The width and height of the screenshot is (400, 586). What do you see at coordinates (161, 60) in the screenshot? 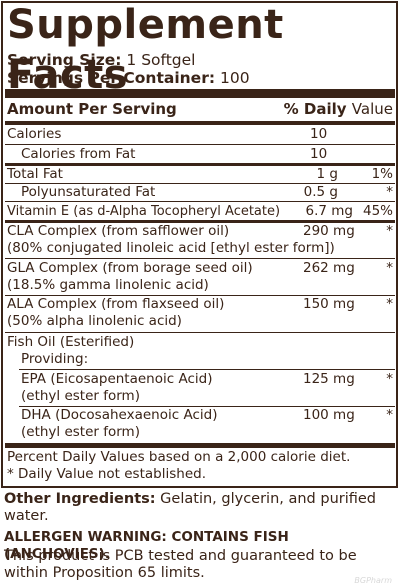
I see `serving-size-value: 1 Softgel` at bounding box center [161, 60].